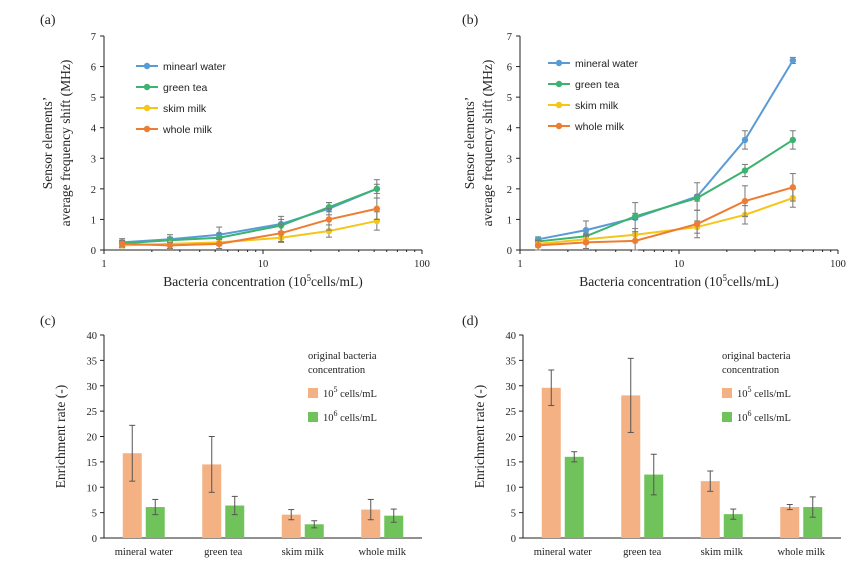 This screenshot has height=566, width=865. What do you see at coordinates (511, 361) in the screenshot?
I see `y-tick-label: 35` at bounding box center [511, 361].